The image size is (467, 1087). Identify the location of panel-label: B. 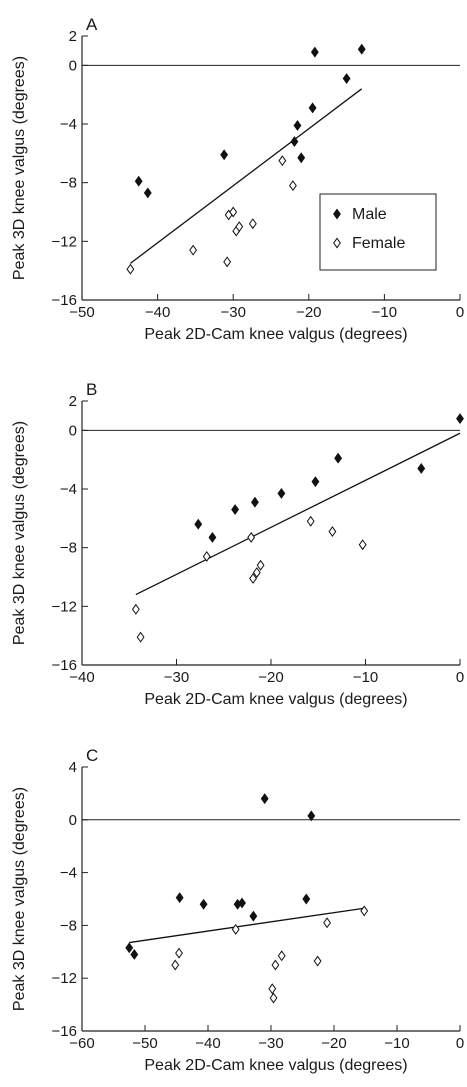
(91, 389).